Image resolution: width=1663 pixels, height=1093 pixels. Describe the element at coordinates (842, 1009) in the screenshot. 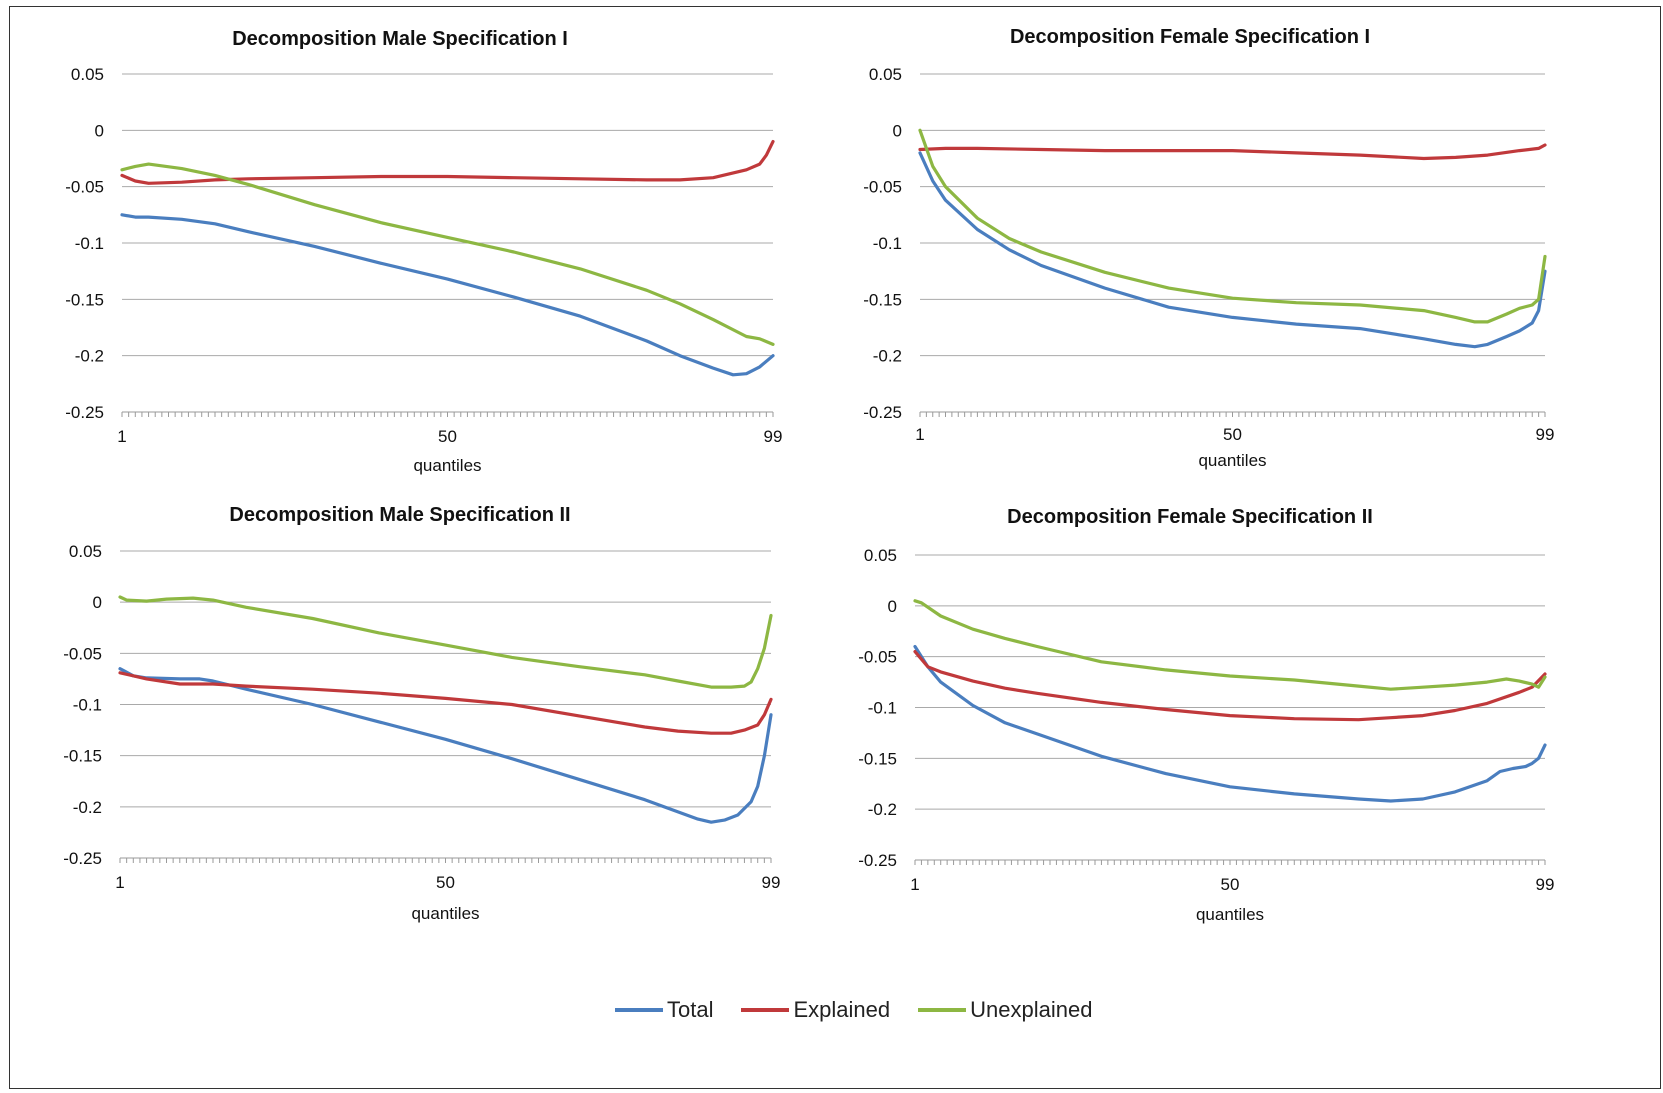

I see `legend-label-explained: Explained` at that location.